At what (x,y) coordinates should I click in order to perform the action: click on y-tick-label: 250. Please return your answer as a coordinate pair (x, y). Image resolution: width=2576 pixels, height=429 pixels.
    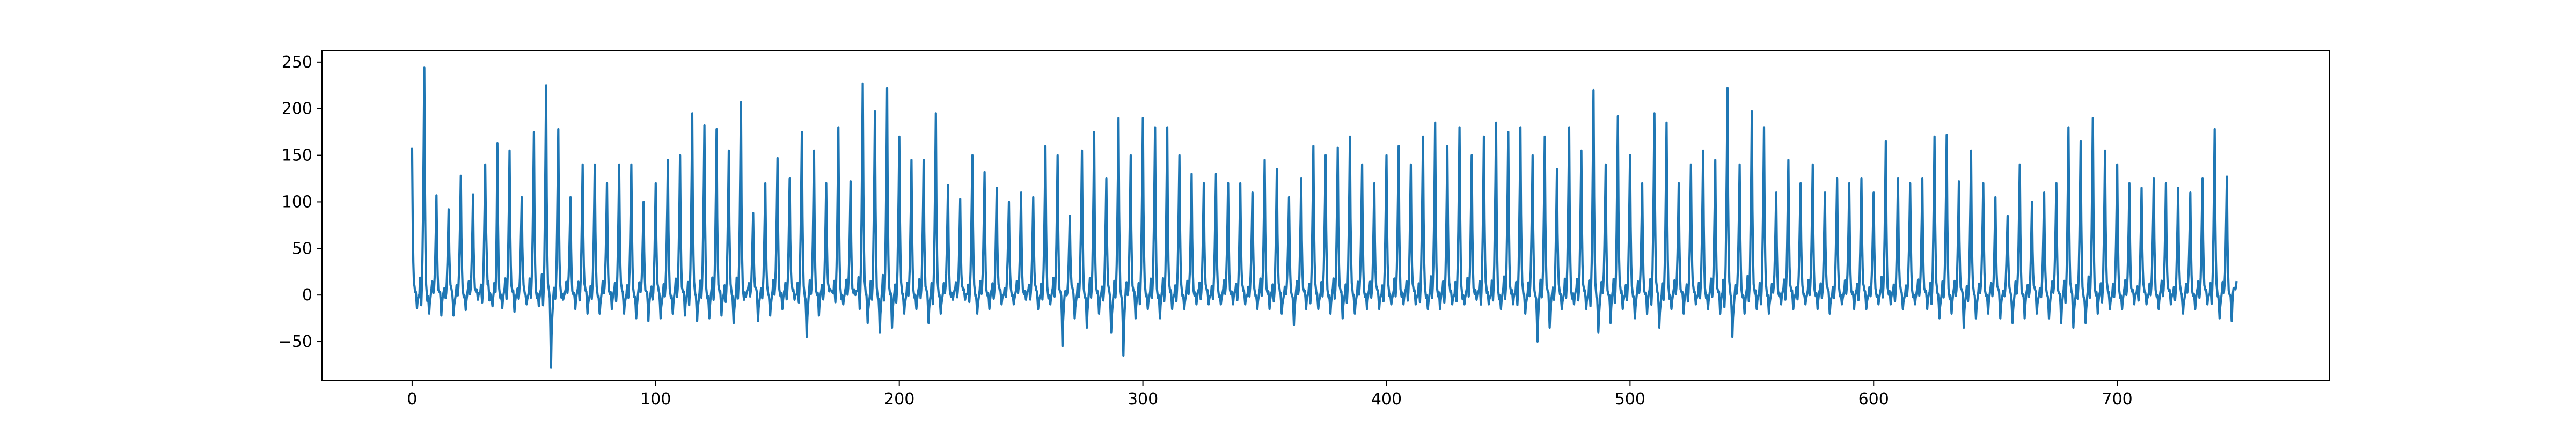
    Looking at the image, I should click on (297, 62).